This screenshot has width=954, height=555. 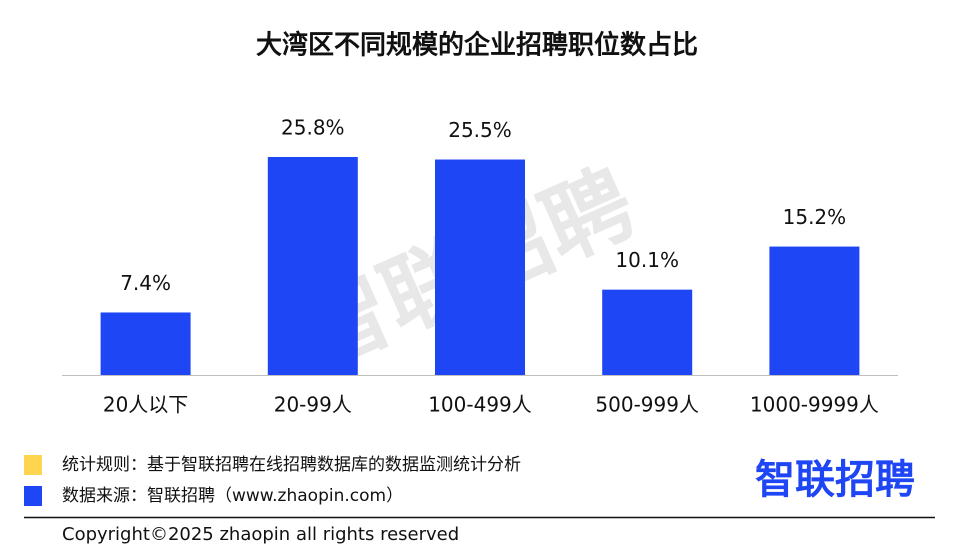 What do you see at coordinates (477, 45) in the screenshot?
I see `chart-title: 大湾区不同规模的企业招聘职位数占比` at bounding box center [477, 45].